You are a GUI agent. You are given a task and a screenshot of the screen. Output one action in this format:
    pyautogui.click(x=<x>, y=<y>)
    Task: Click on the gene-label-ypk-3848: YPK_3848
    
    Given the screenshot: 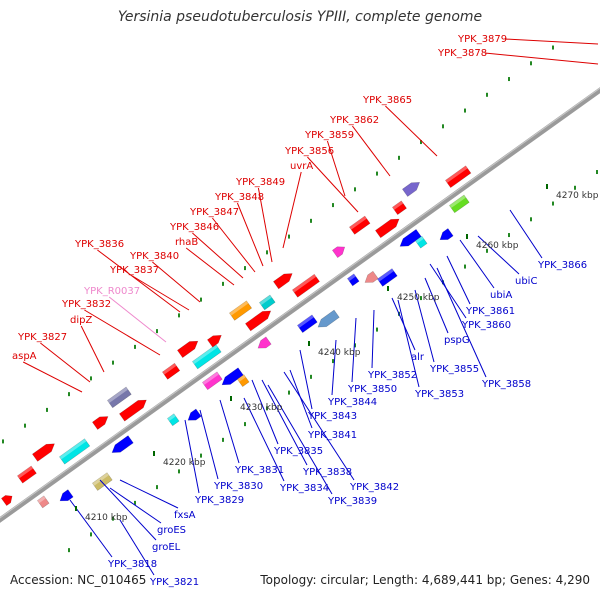 What is the action you would take?
    pyautogui.click(x=239, y=197)
    